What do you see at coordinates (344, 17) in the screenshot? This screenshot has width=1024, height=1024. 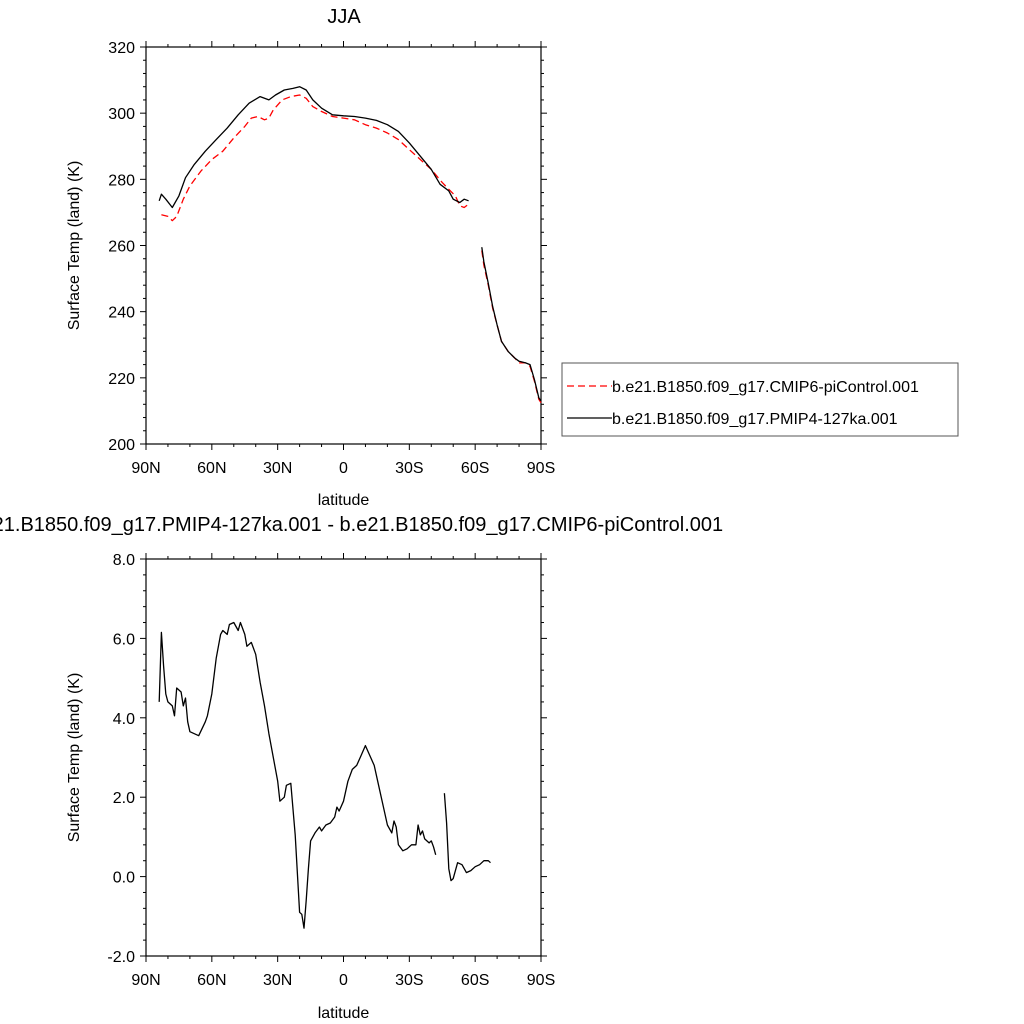 I see `chart-title: JJA` at bounding box center [344, 17].